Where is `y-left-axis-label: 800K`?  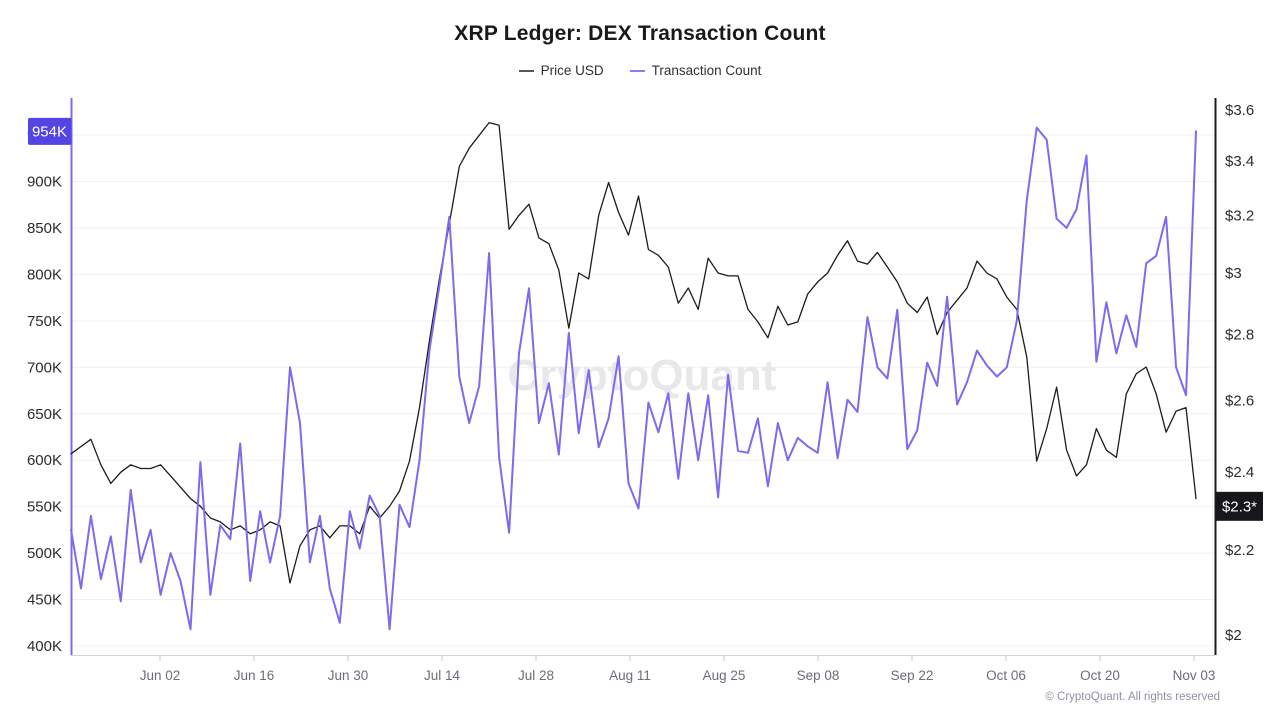 y-left-axis-label: 800K is located at coordinates (44, 274).